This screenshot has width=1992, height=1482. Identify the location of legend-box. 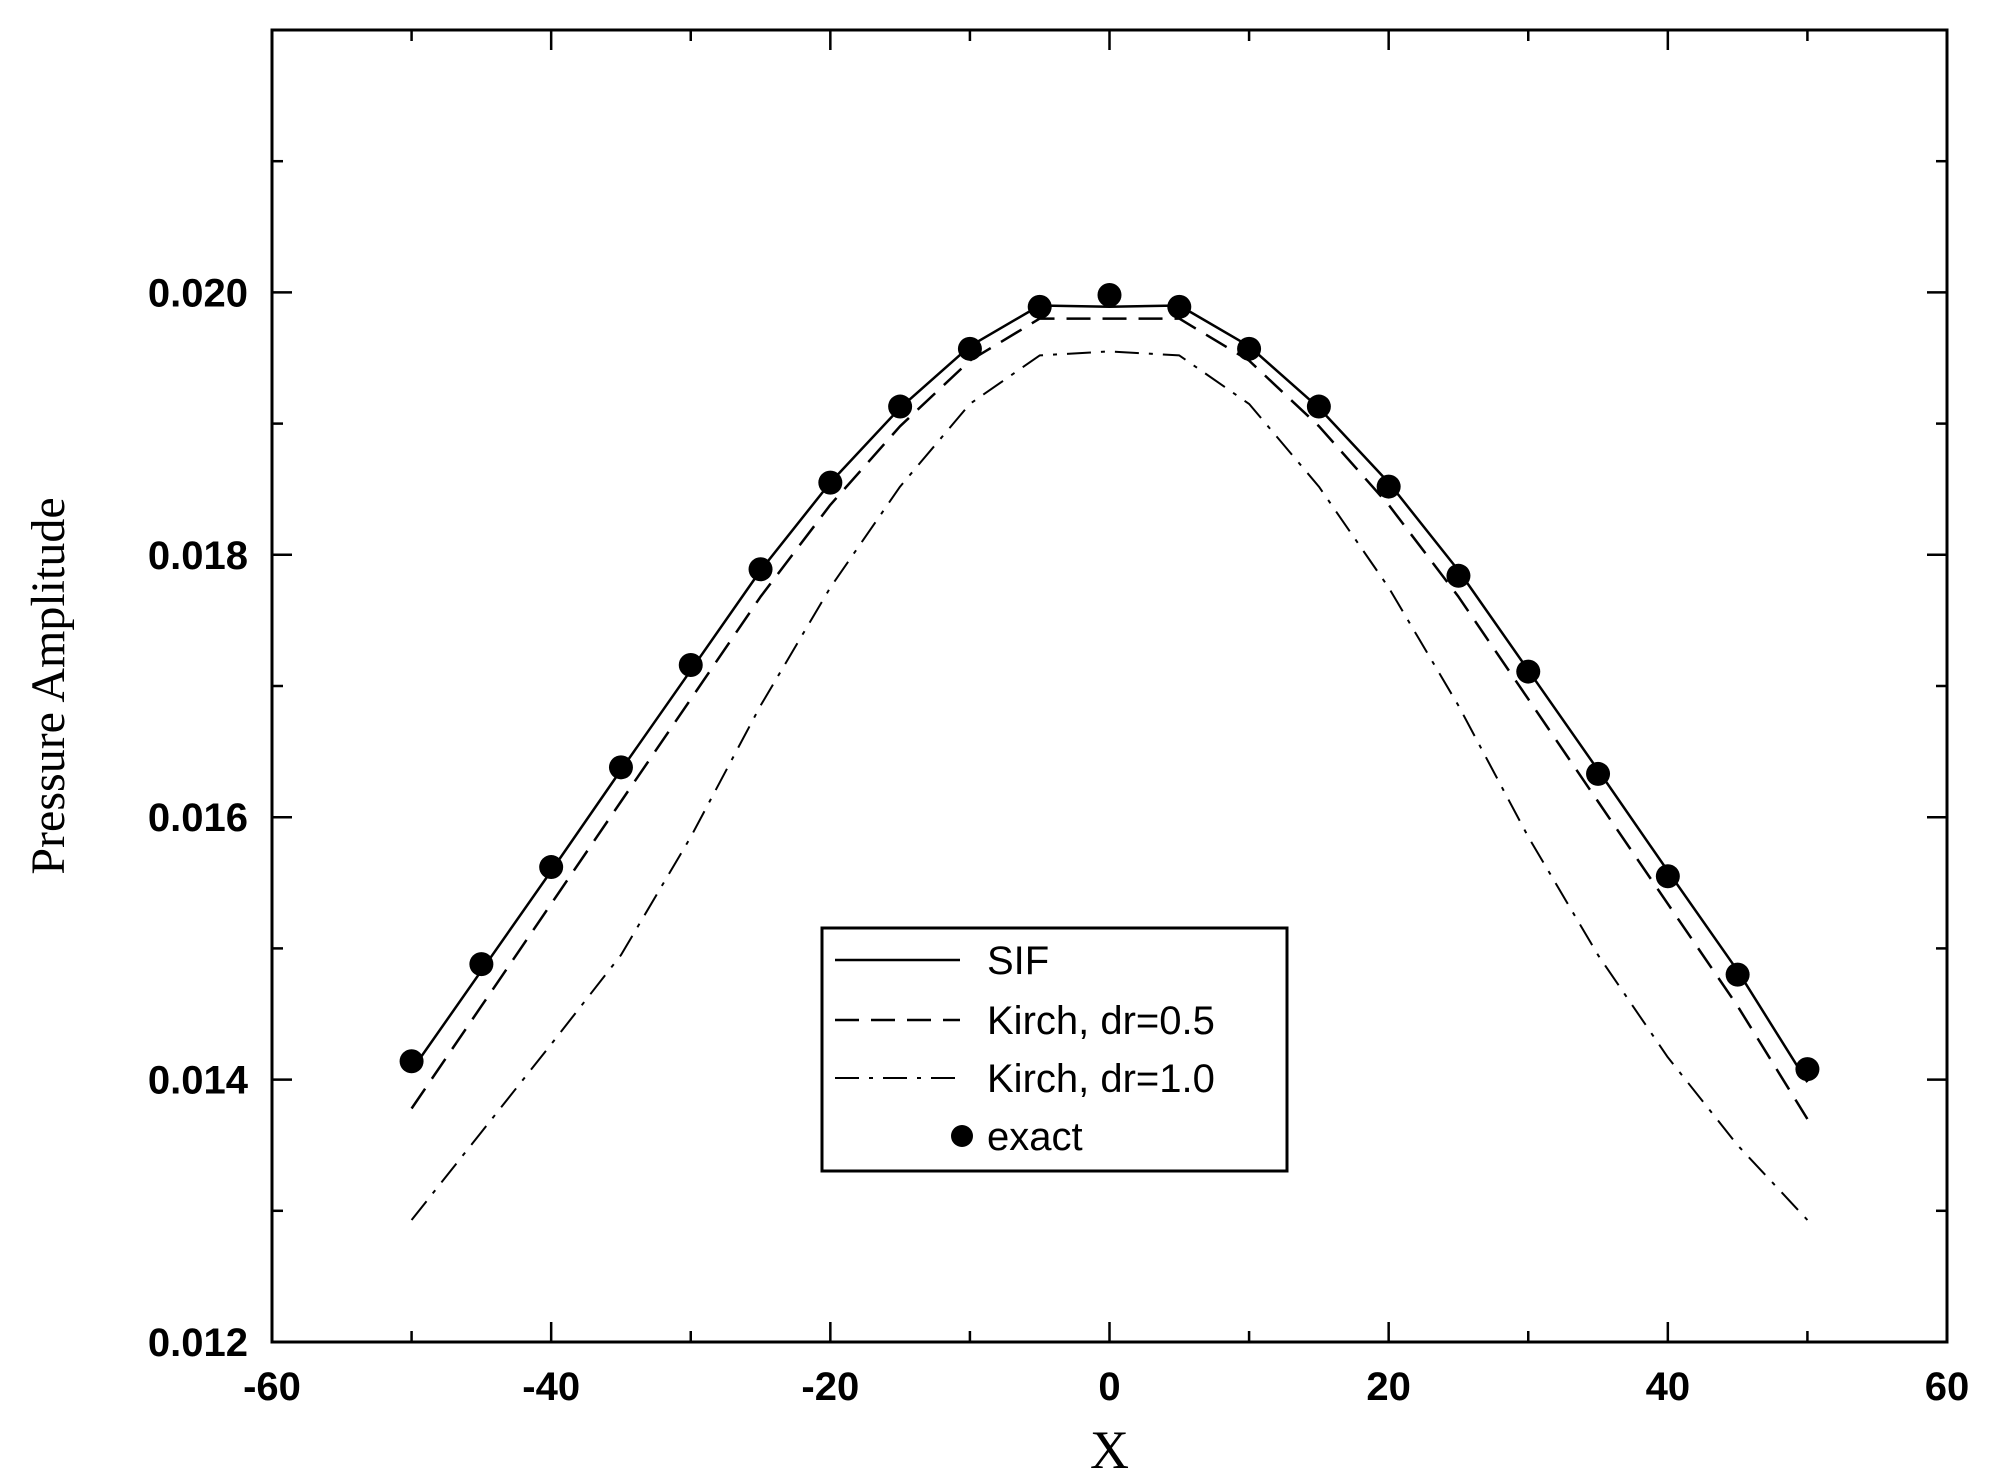
(1054, 1049).